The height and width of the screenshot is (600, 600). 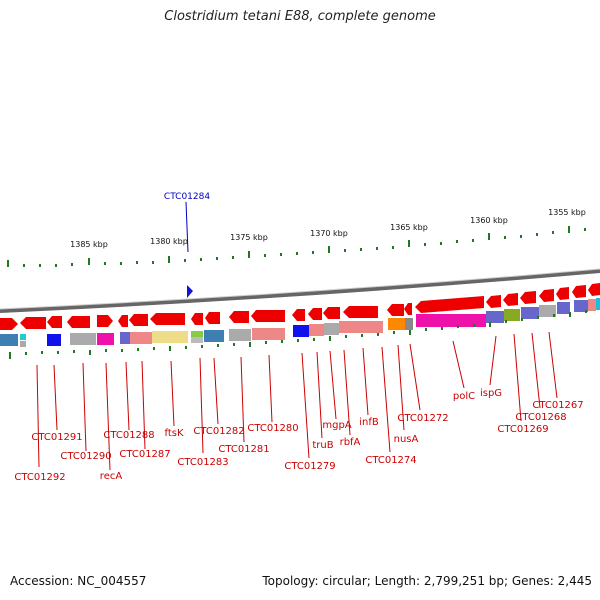 What do you see at coordinates (491, 393) in the screenshot?
I see `gene-label-ispg: ispG` at bounding box center [491, 393].